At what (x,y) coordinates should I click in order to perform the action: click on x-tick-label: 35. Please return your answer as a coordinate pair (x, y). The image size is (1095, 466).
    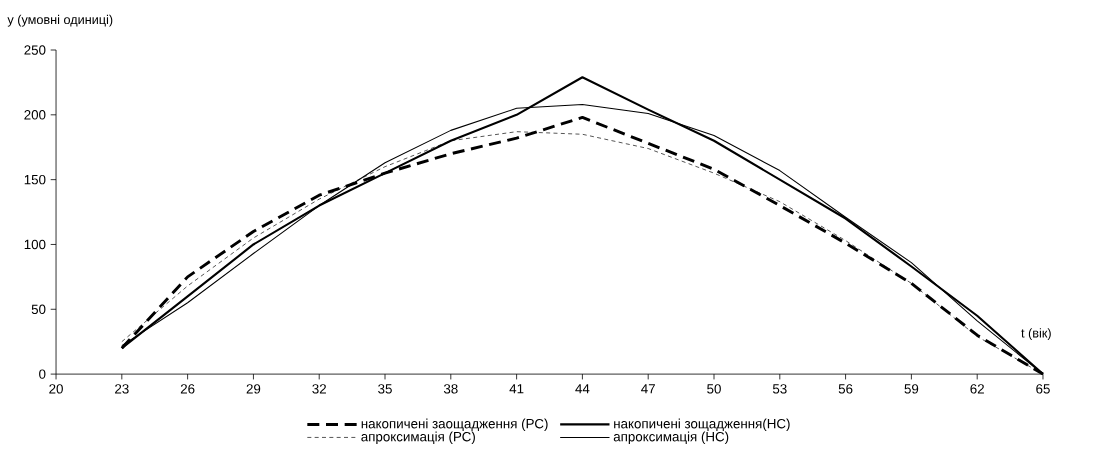
    Looking at the image, I should click on (385, 389).